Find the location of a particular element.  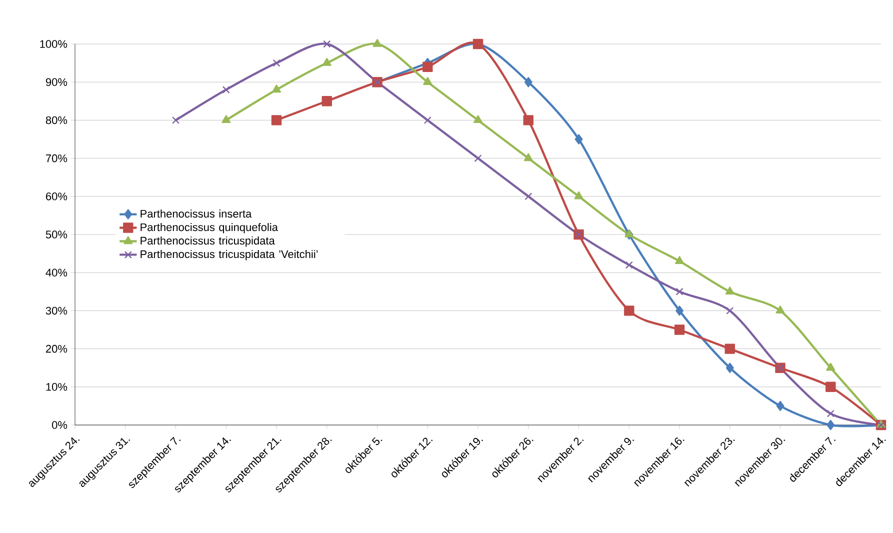

y-tick-label: 10% is located at coordinates (57, 387).